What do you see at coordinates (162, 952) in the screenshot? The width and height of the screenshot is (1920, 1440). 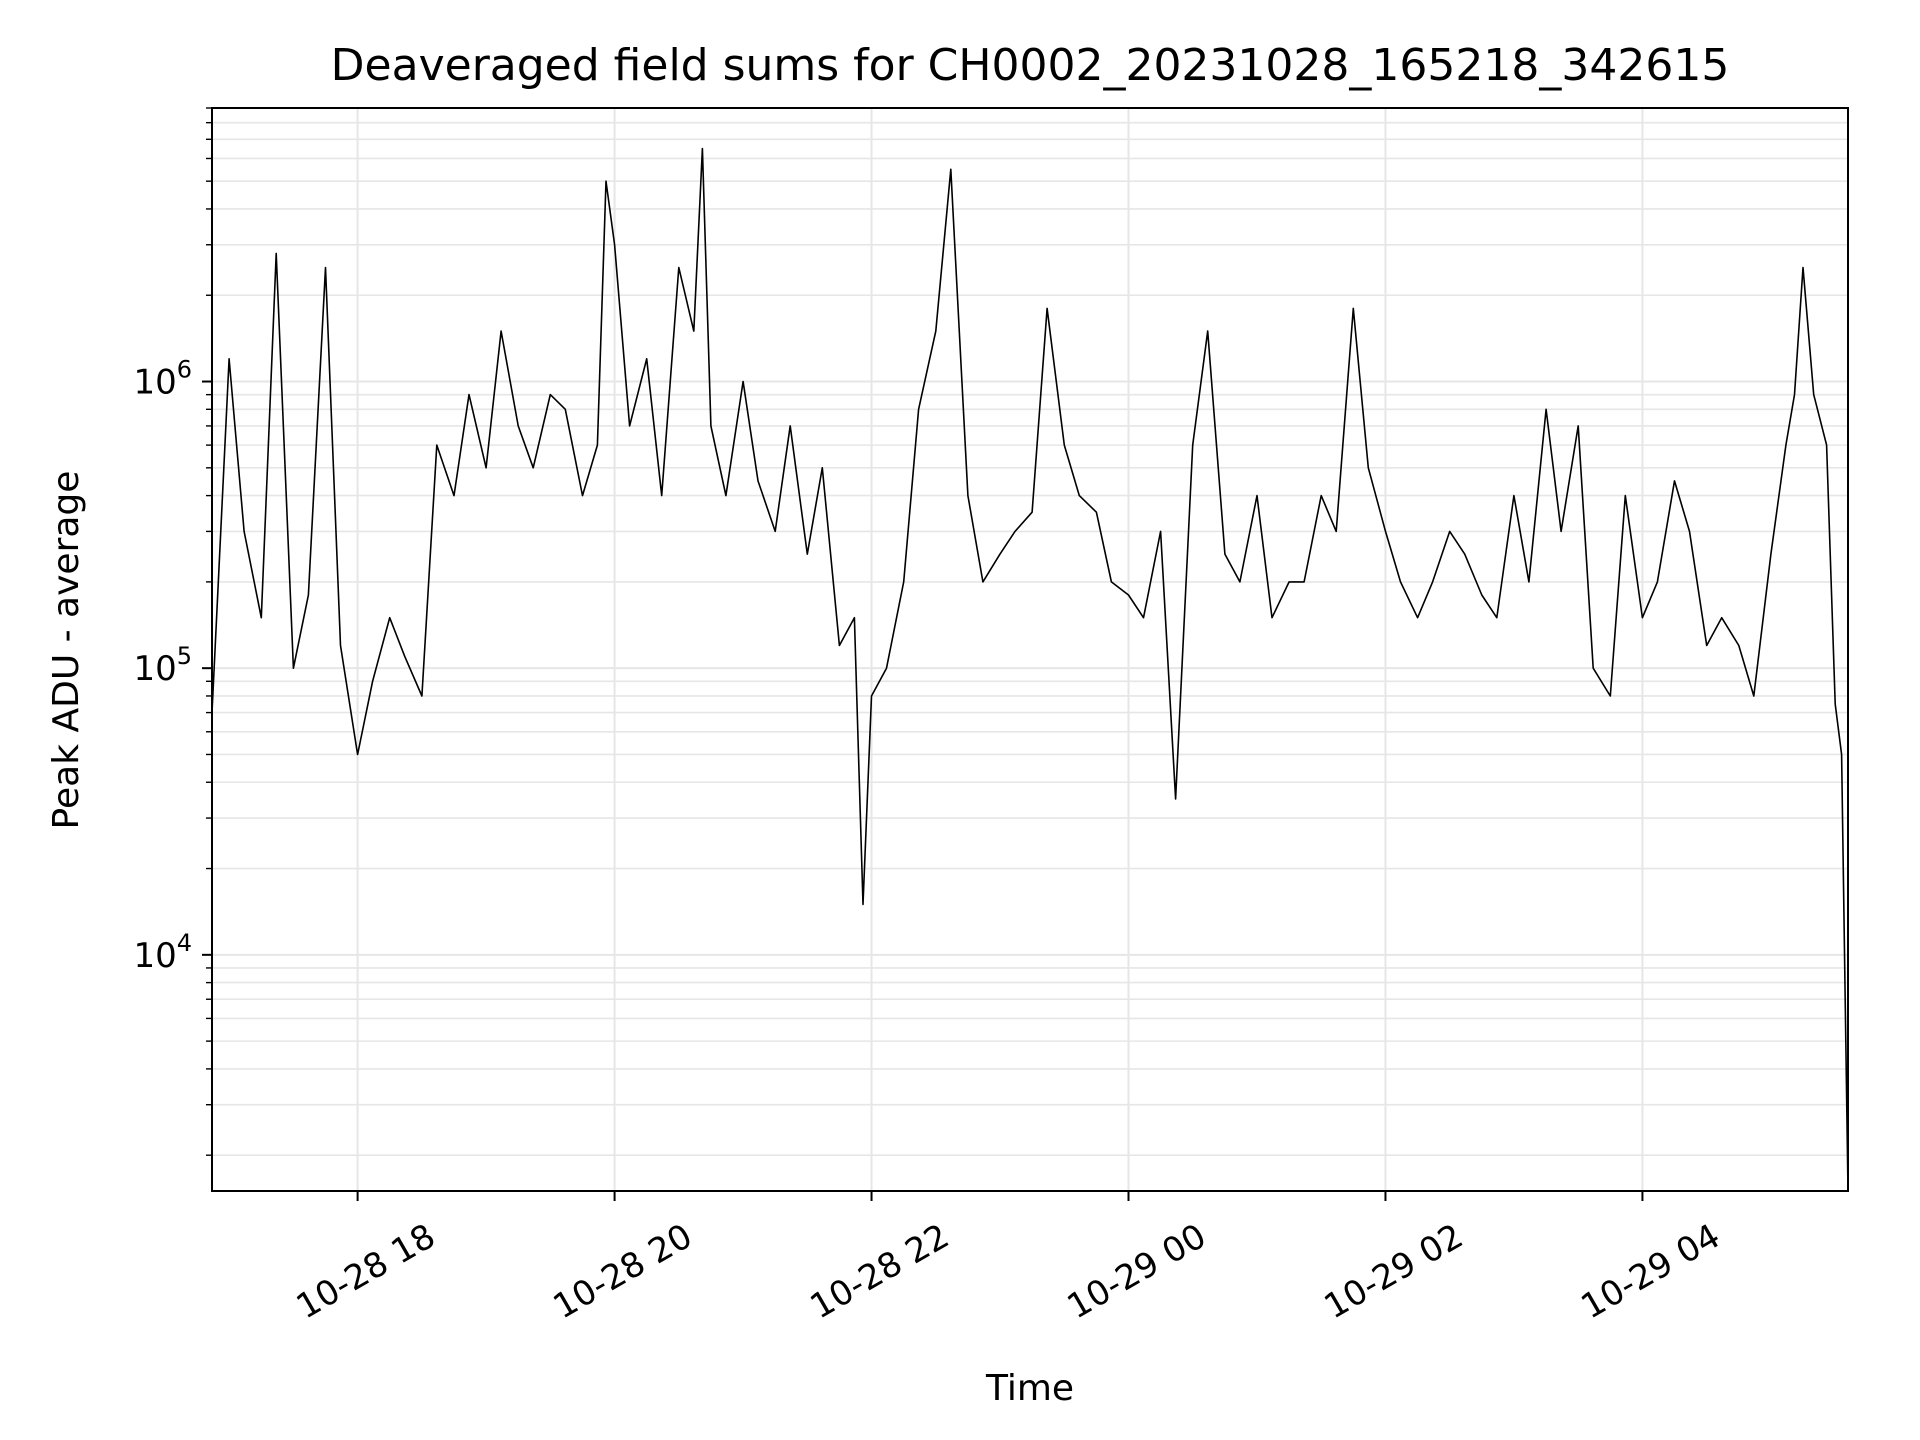 I see `y-tick-label: 10⁴` at bounding box center [162, 952].